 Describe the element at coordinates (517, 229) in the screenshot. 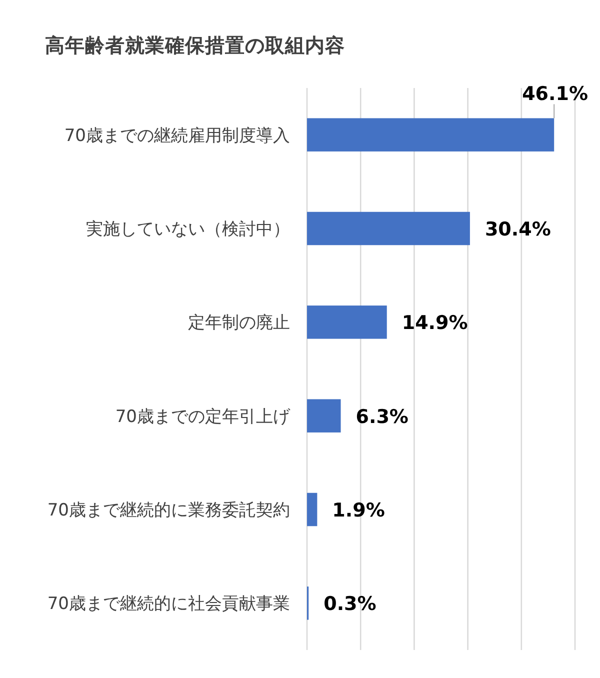

I see `value-label: 30.4%` at that location.